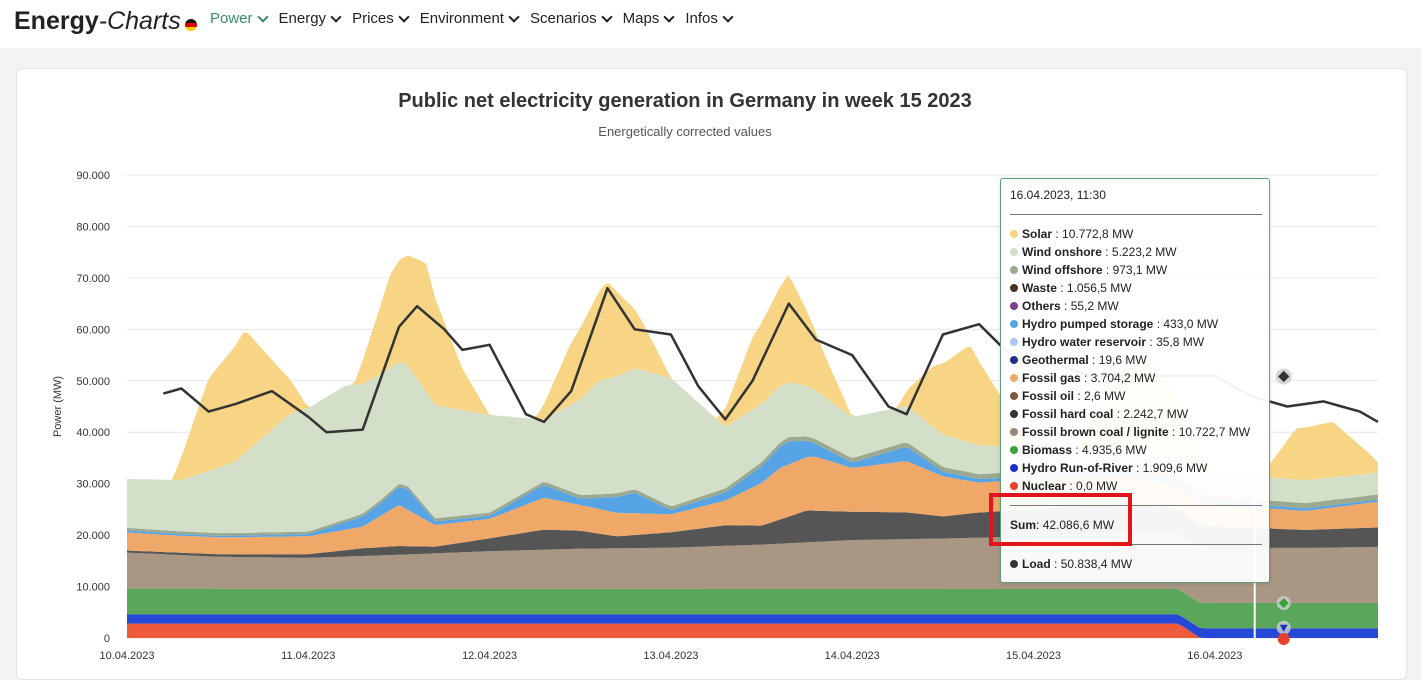 This screenshot has height=680, width=1421. I want to click on tooltip-row: Geothermal : 19,6 MW, so click(1078, 360).